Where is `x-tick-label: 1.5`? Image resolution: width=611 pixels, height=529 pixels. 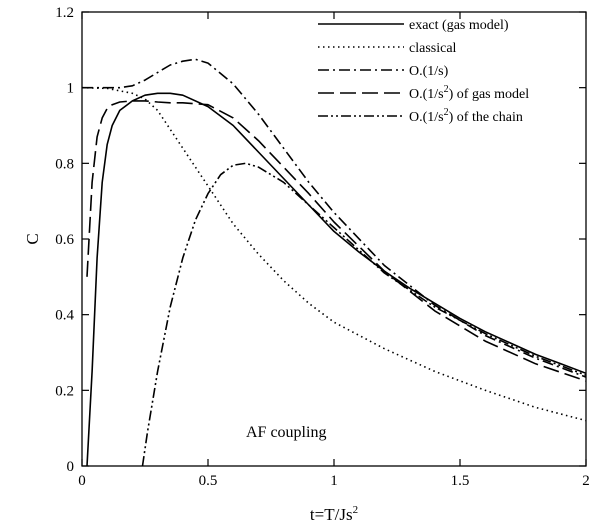
x-tick-label: 1.5 is located at coordinates (460, 481).